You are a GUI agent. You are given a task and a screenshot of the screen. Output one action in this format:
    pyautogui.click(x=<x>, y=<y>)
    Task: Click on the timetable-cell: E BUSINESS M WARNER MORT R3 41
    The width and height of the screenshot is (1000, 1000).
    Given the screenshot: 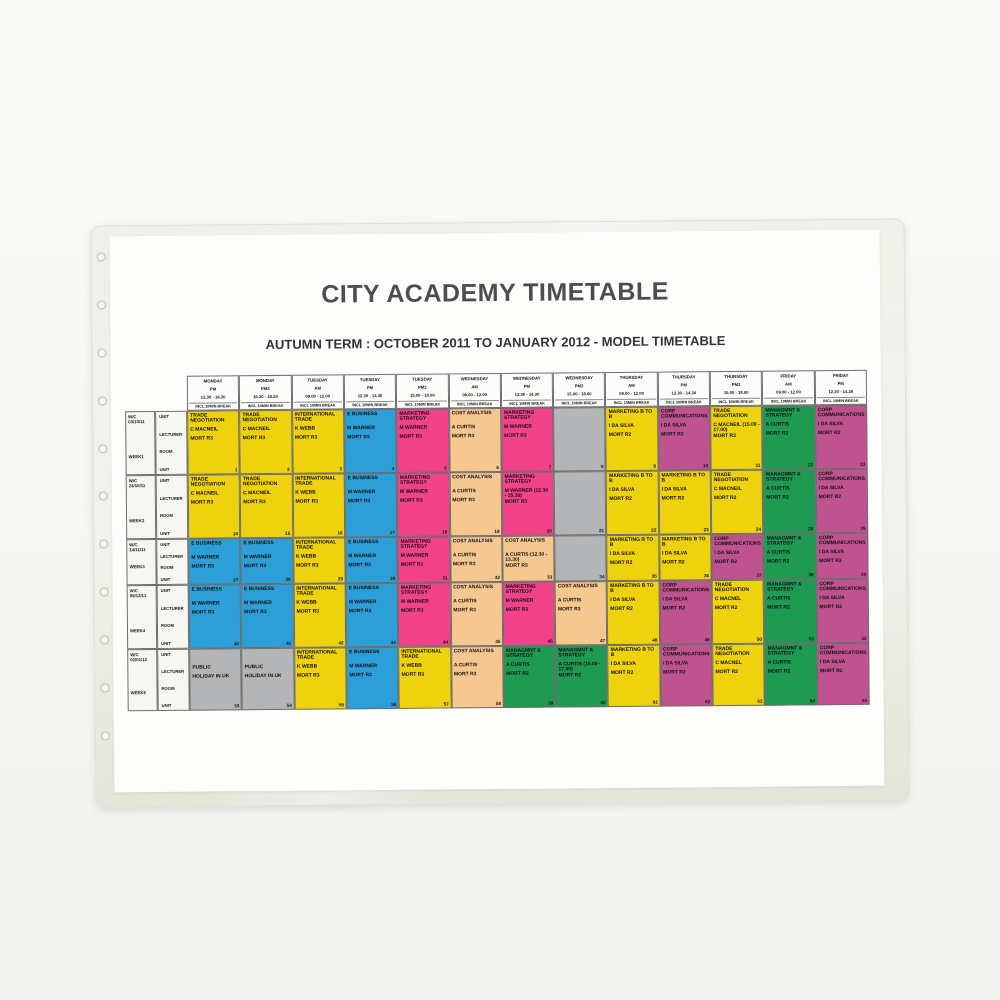 What is the action you would take?
    pyautogui.click(x=267, y=616)
    